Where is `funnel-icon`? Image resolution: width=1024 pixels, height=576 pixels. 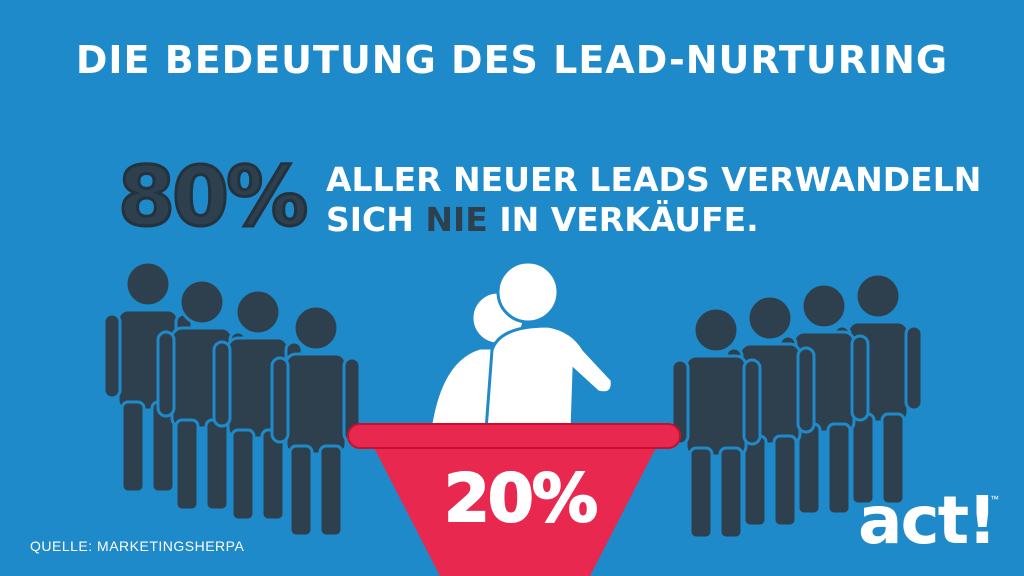 funnel-icon is located at coordinates (514, 499).